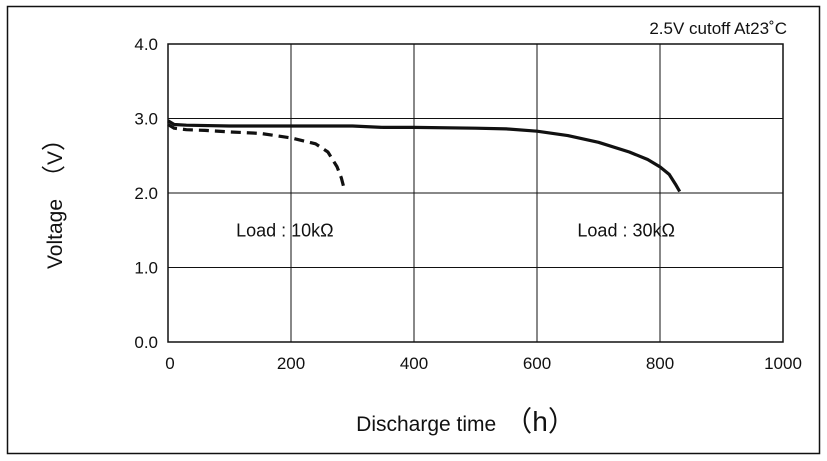 The image size is (827, 461). What do you see at coordinates (146, 342) in the screenshot?
I see `y-tick-label: 0.0` at bounding box center [146, 342].